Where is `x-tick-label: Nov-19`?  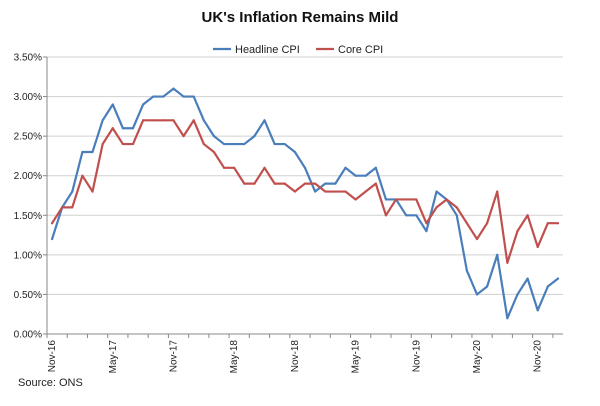
x-tick-label: Nov-19 is located at coordinates (416, 356).